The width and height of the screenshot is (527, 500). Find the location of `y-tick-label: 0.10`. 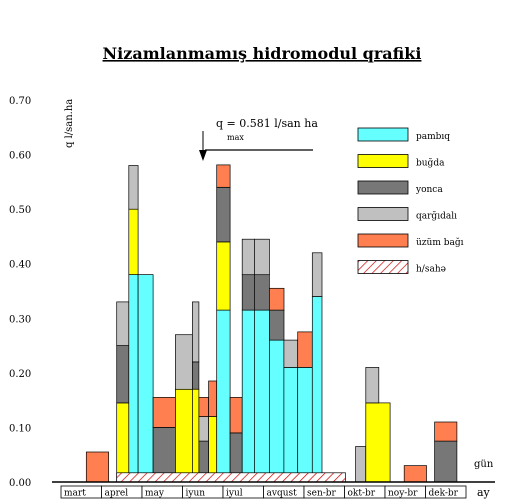

y-tick-label: 0.10 is located at coordinates (20, 428).